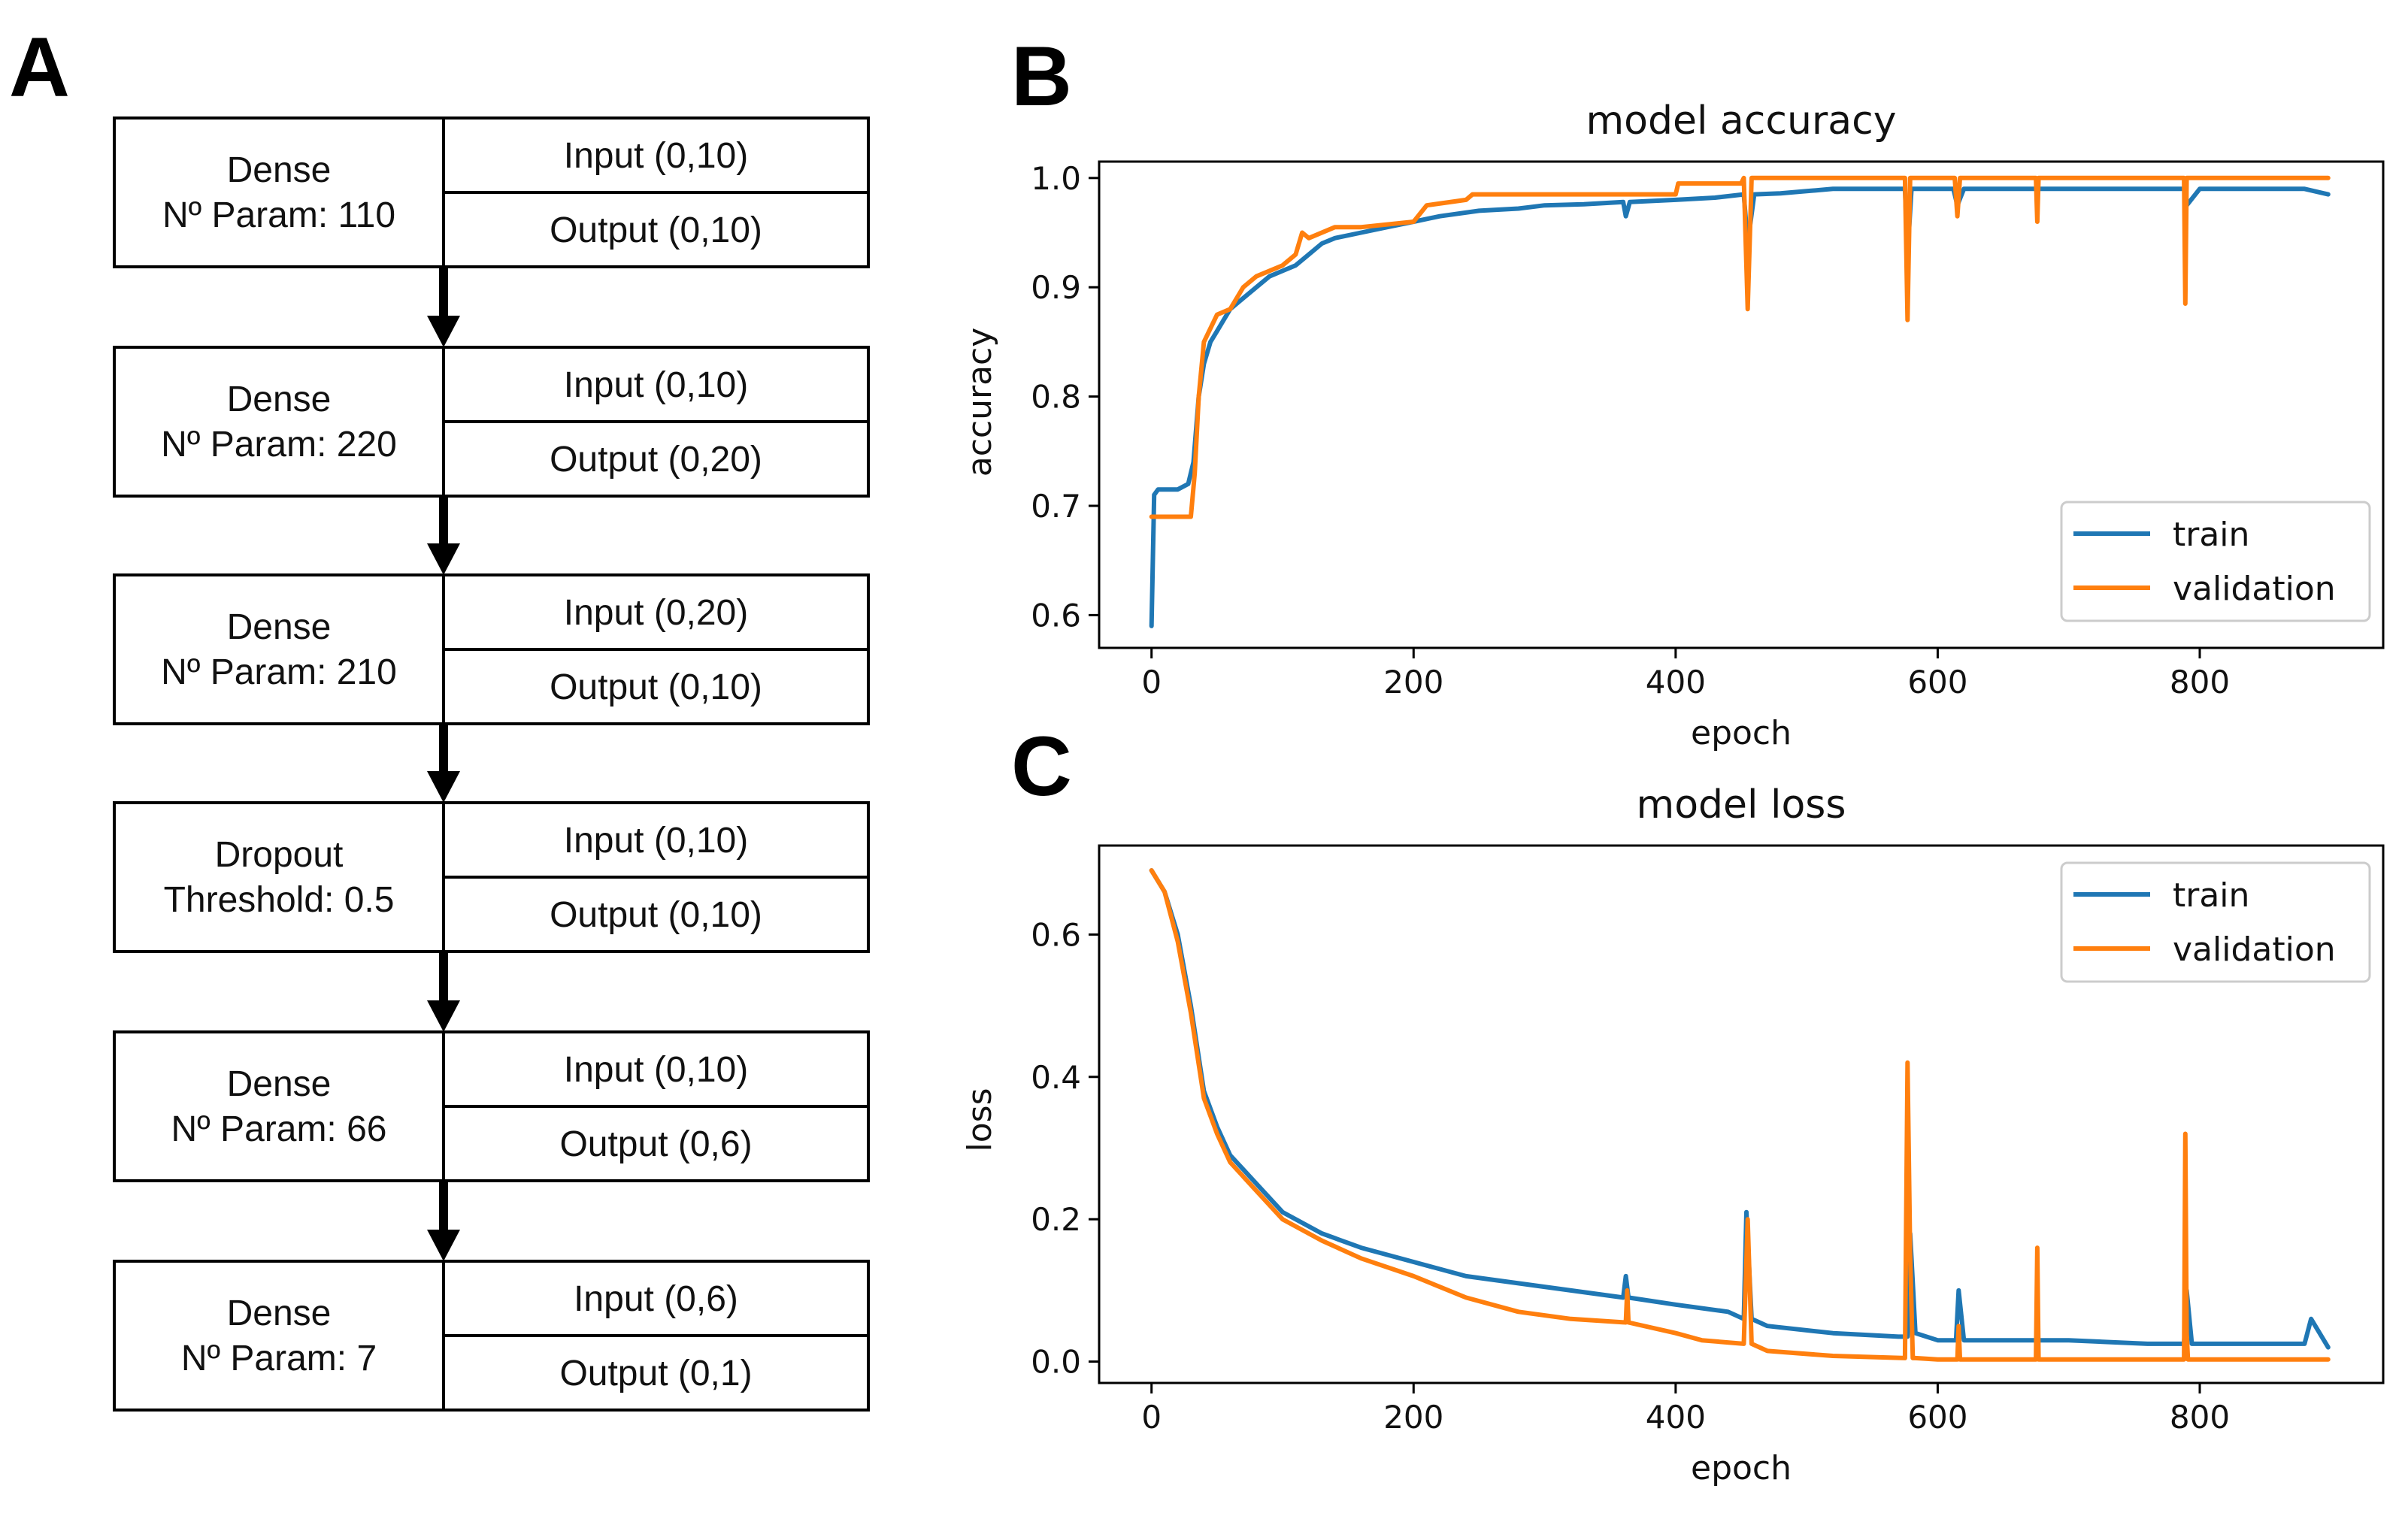  I want to click on layer-input-shape: Input (0,6), so click(656, 1299).